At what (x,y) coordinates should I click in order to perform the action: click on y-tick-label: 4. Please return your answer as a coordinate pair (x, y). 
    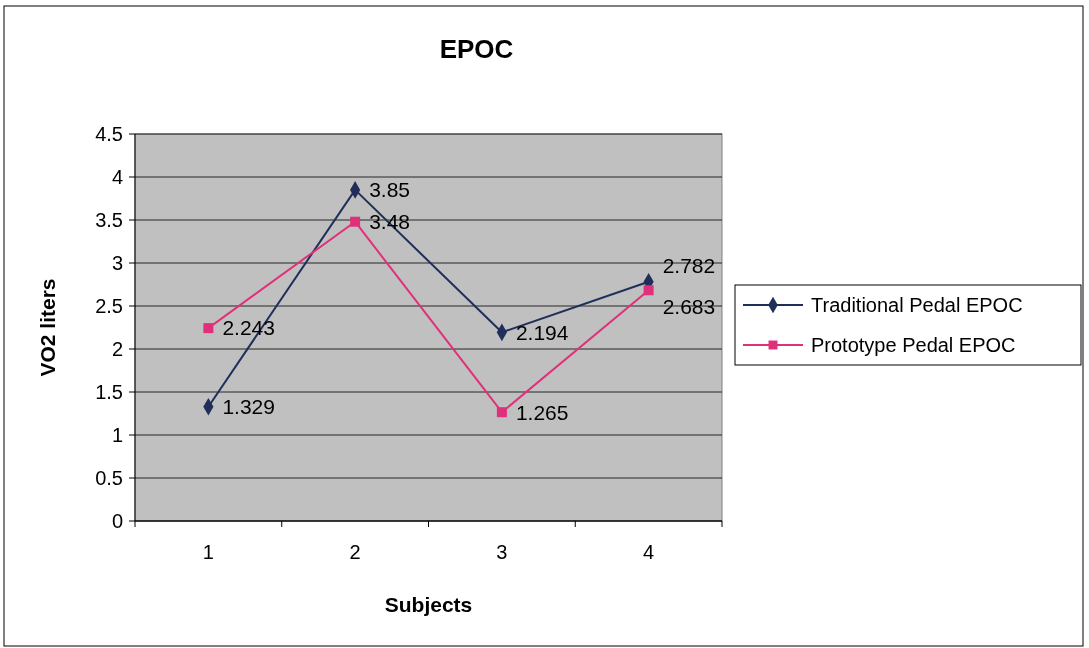
    Looking at the image, I should click on (117, 177).